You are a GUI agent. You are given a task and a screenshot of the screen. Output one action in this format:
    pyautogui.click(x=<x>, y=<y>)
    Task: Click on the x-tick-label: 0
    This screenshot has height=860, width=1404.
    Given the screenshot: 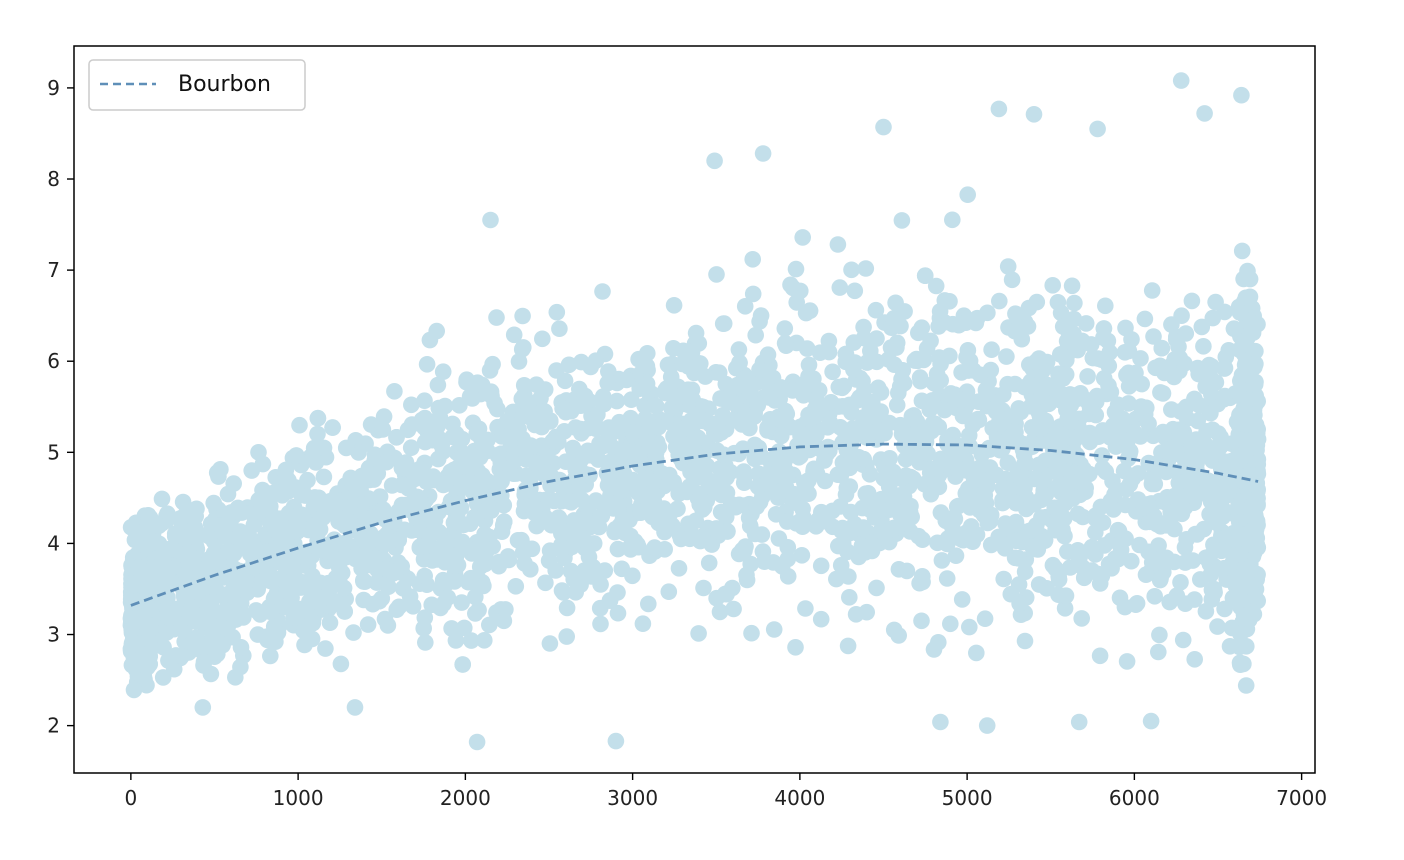 What is the action you would take?
    pyautogui.click(x=130, y=798)
    